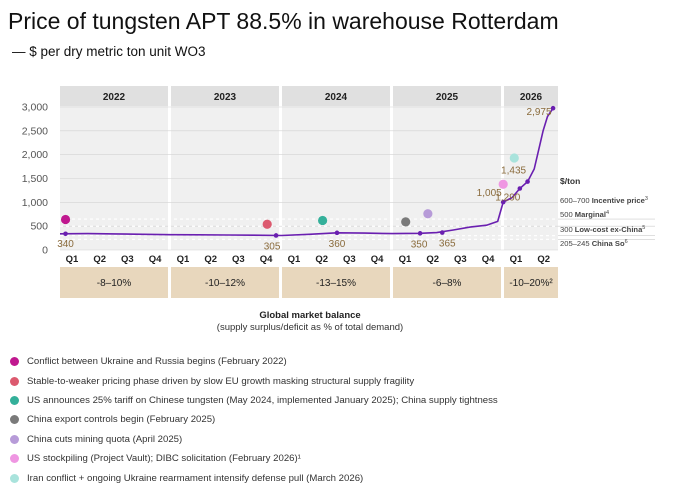 Image resolution: width=685 pixels, height=500 pixels. Describe the element at coordinates (35, 108) in the screenshot. I see `y-tick-label: 3,000` at that location.